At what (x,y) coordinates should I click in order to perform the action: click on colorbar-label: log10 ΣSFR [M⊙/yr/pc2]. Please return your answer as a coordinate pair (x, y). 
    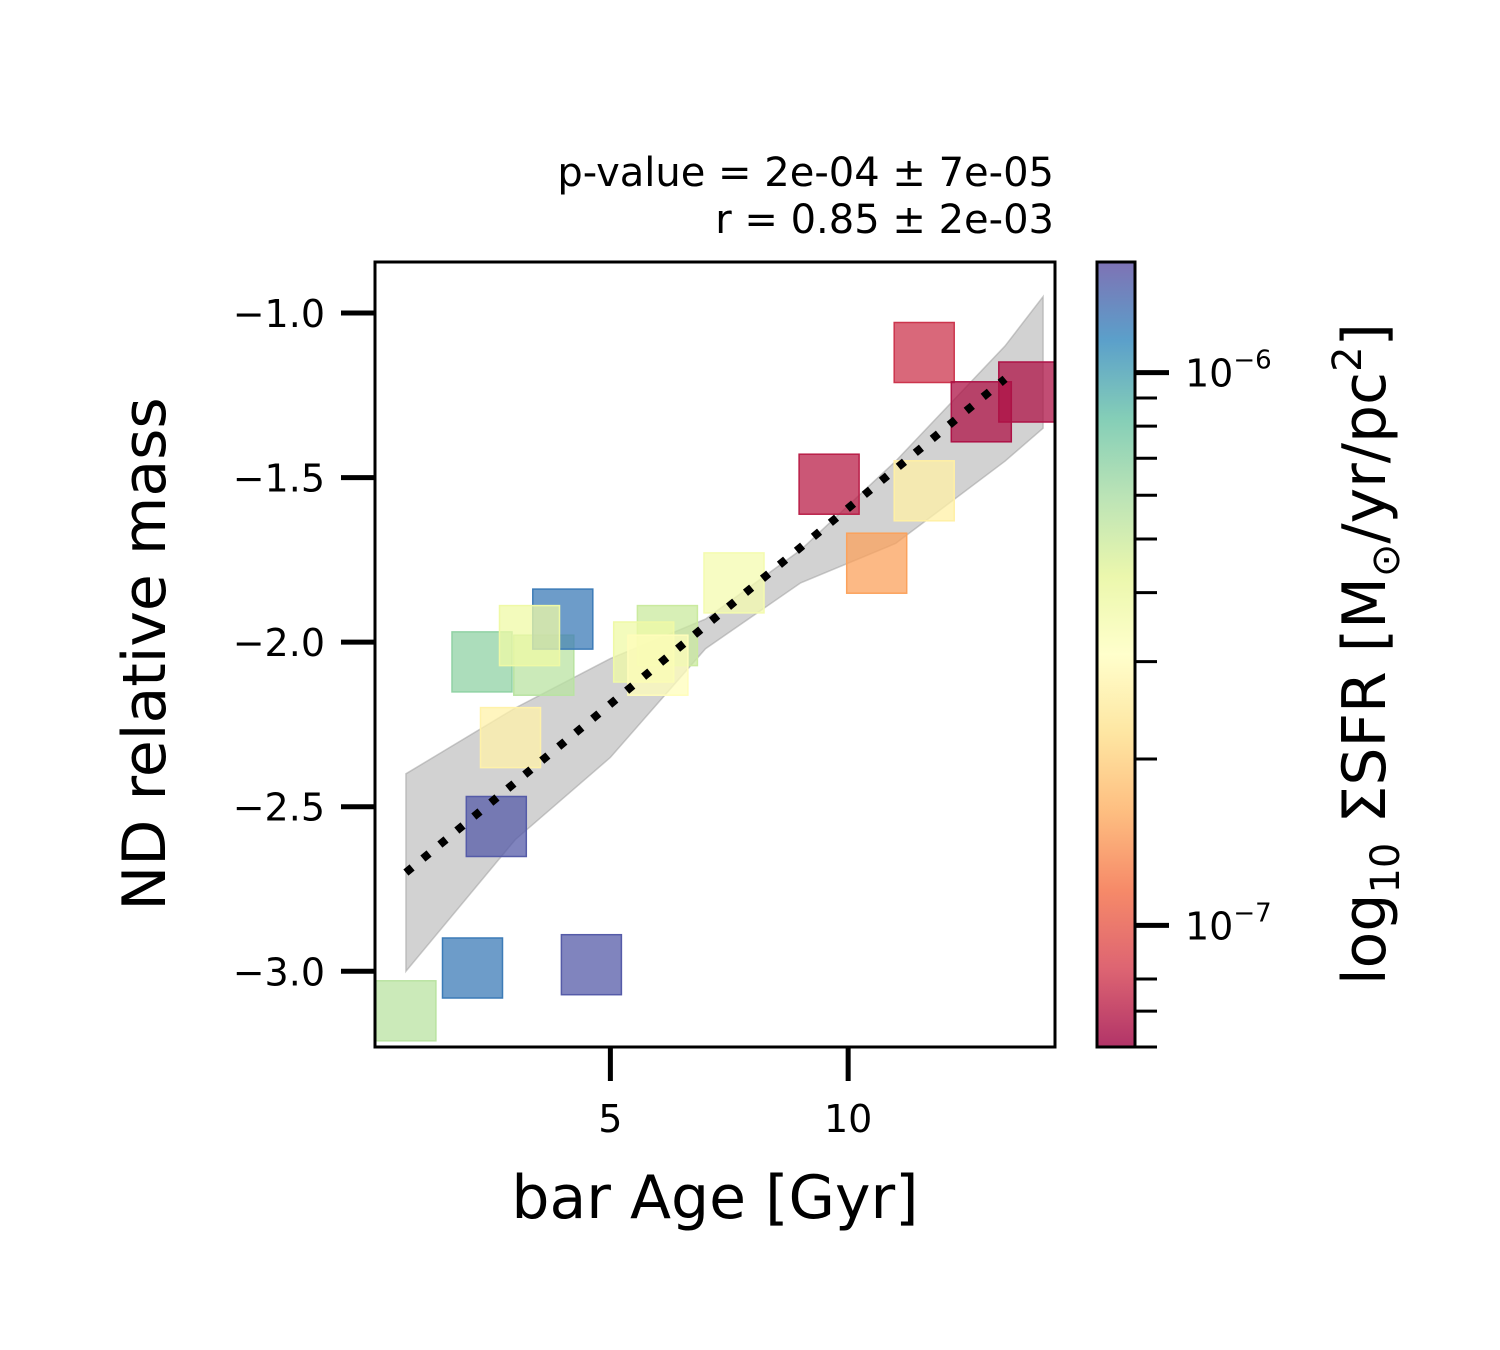
    Looking at the image, I should click on (1367, 654).